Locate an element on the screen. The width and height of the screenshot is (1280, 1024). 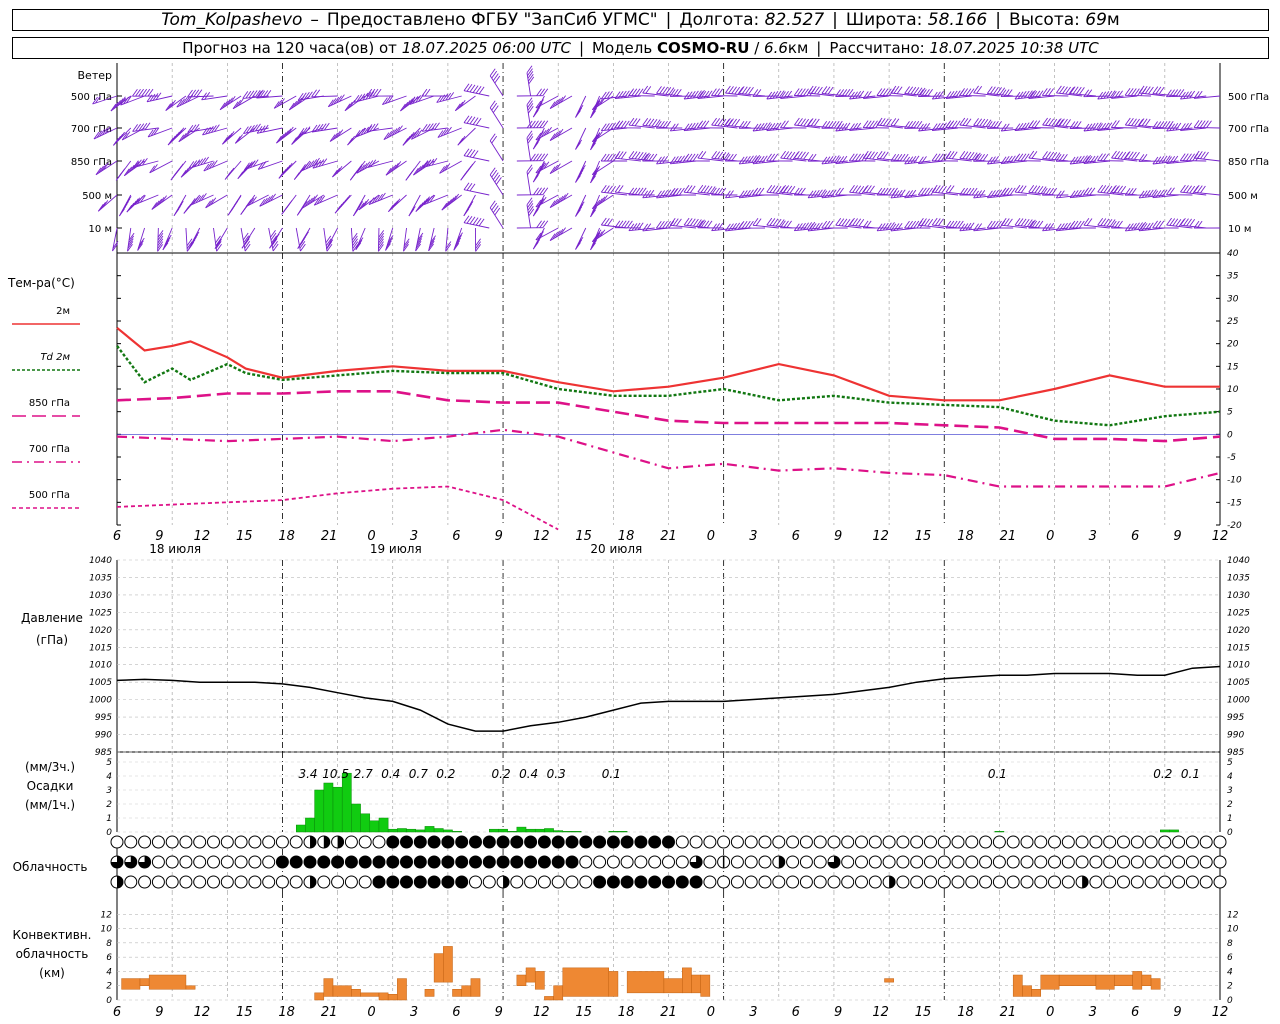
precip-y-tick-label: 0 is located at coordinates (109, 833).